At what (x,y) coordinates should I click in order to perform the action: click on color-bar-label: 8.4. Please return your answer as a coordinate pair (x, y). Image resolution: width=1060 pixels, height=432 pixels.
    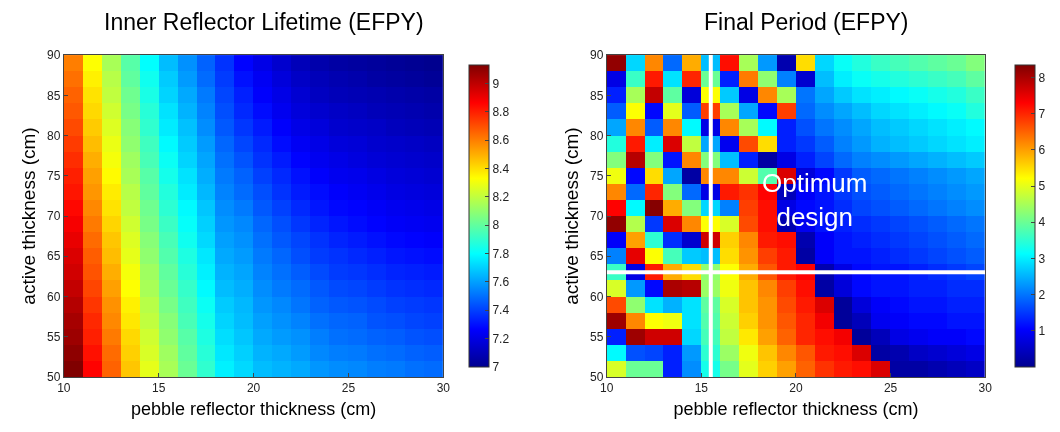
    Looking at the image, I should click on (501, 168).